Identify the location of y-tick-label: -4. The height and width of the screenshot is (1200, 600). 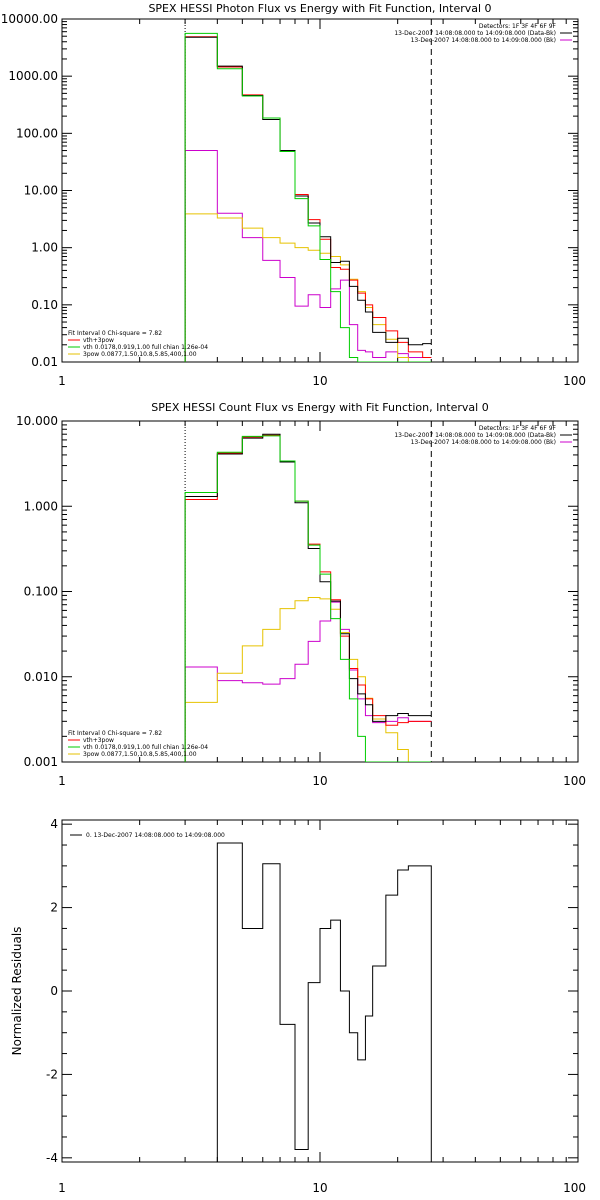
(52, 1158).